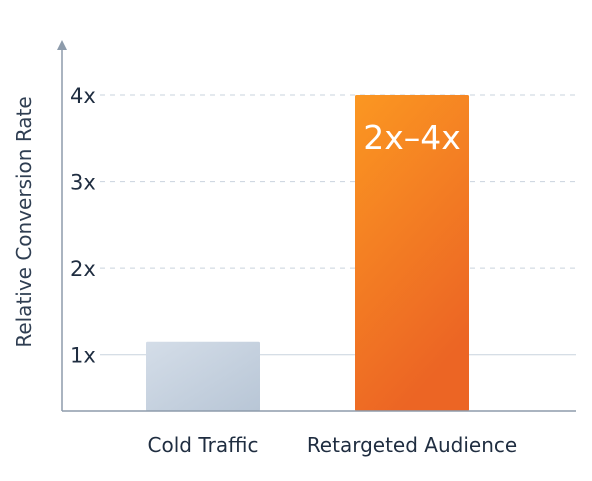  I want to click on y-axis-label: Relative Conversion Rate, so click(24, 221).